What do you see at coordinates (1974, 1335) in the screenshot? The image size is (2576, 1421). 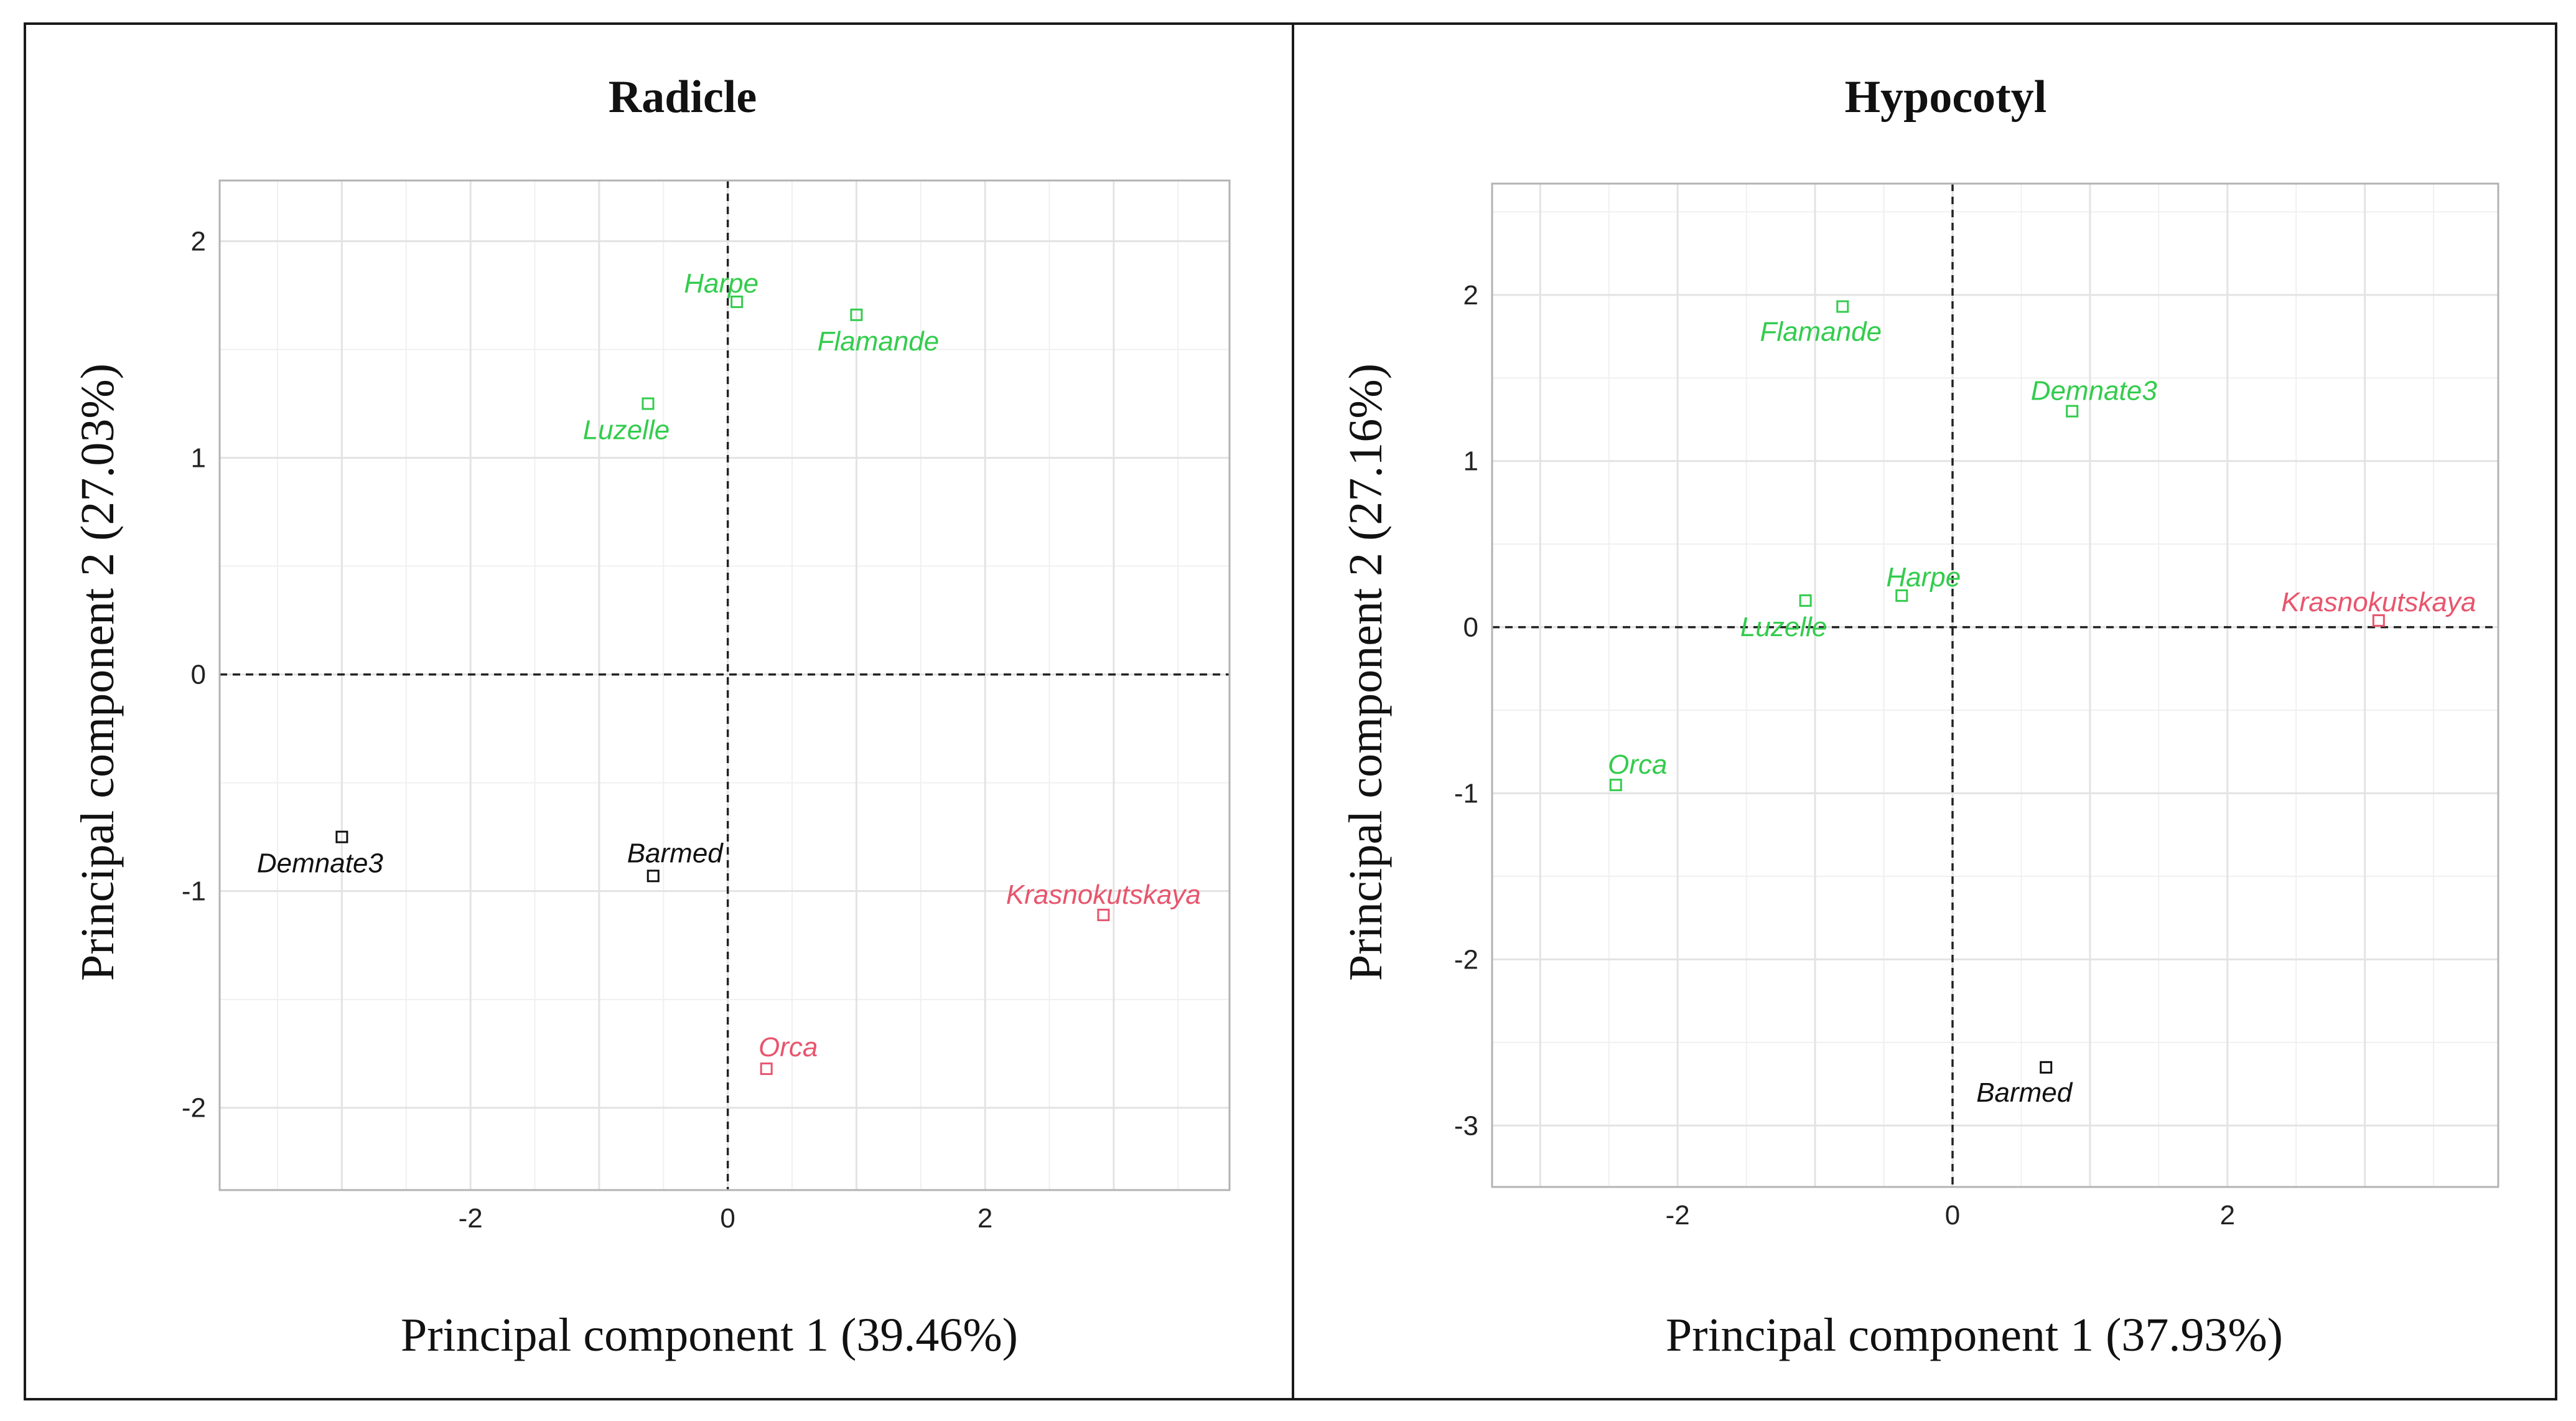 I see `x-axis-title: Principal component 1 (37.93%)` at bounding box center [1974, 1335].